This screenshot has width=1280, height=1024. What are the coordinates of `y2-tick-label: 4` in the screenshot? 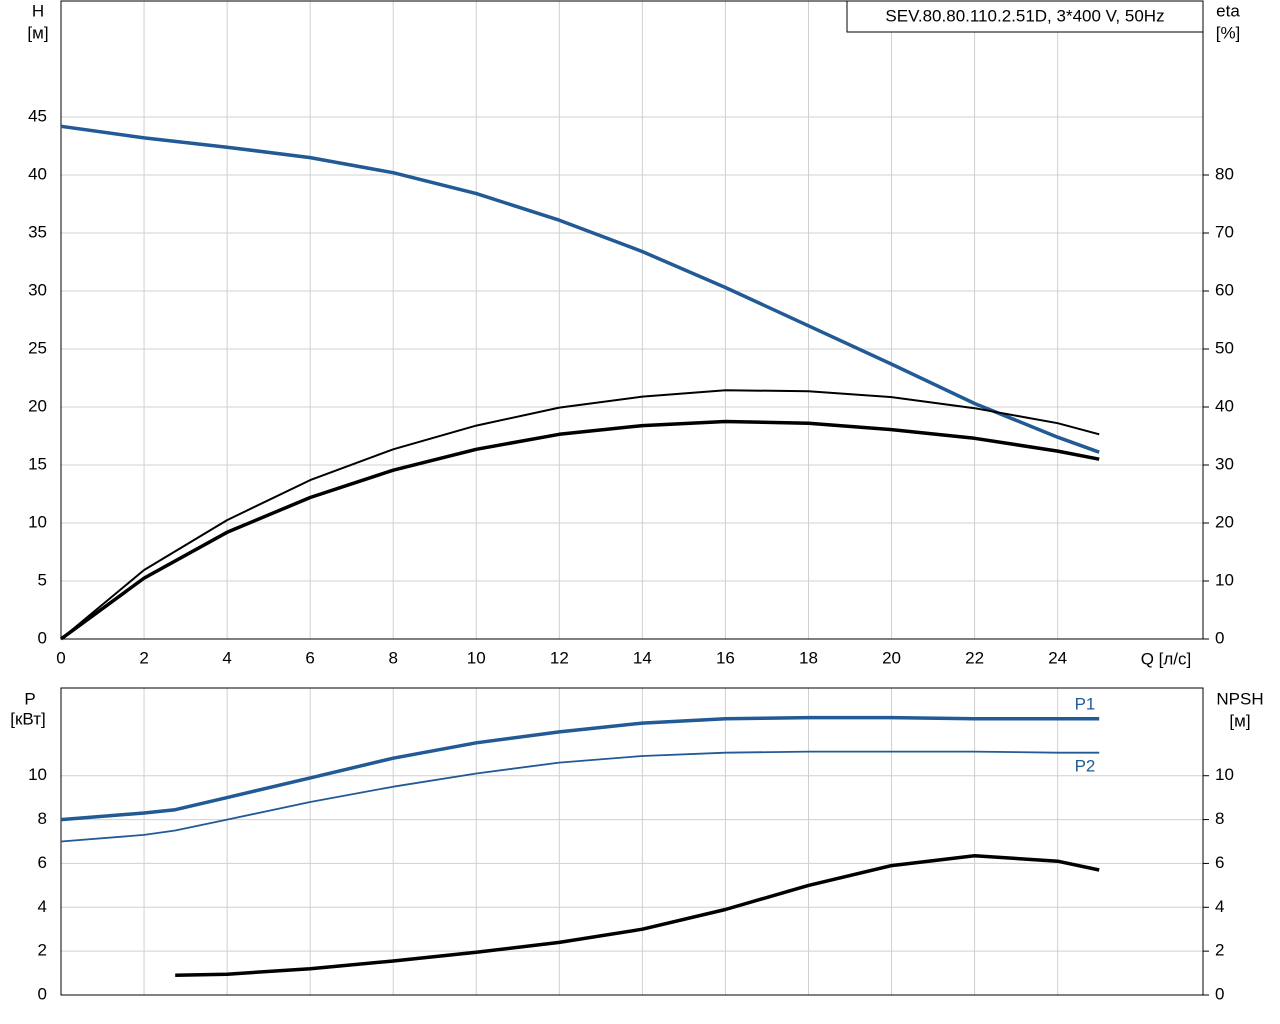 It's located at (1219, 906).